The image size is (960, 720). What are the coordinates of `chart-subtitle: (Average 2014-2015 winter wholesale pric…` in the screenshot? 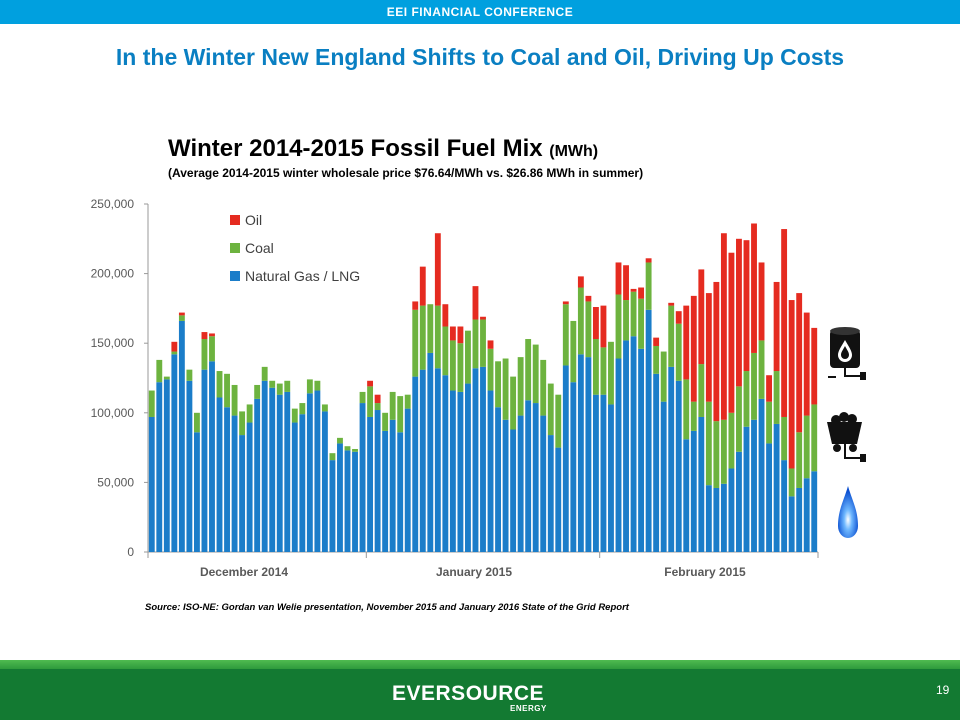 It's located at (406, 173).